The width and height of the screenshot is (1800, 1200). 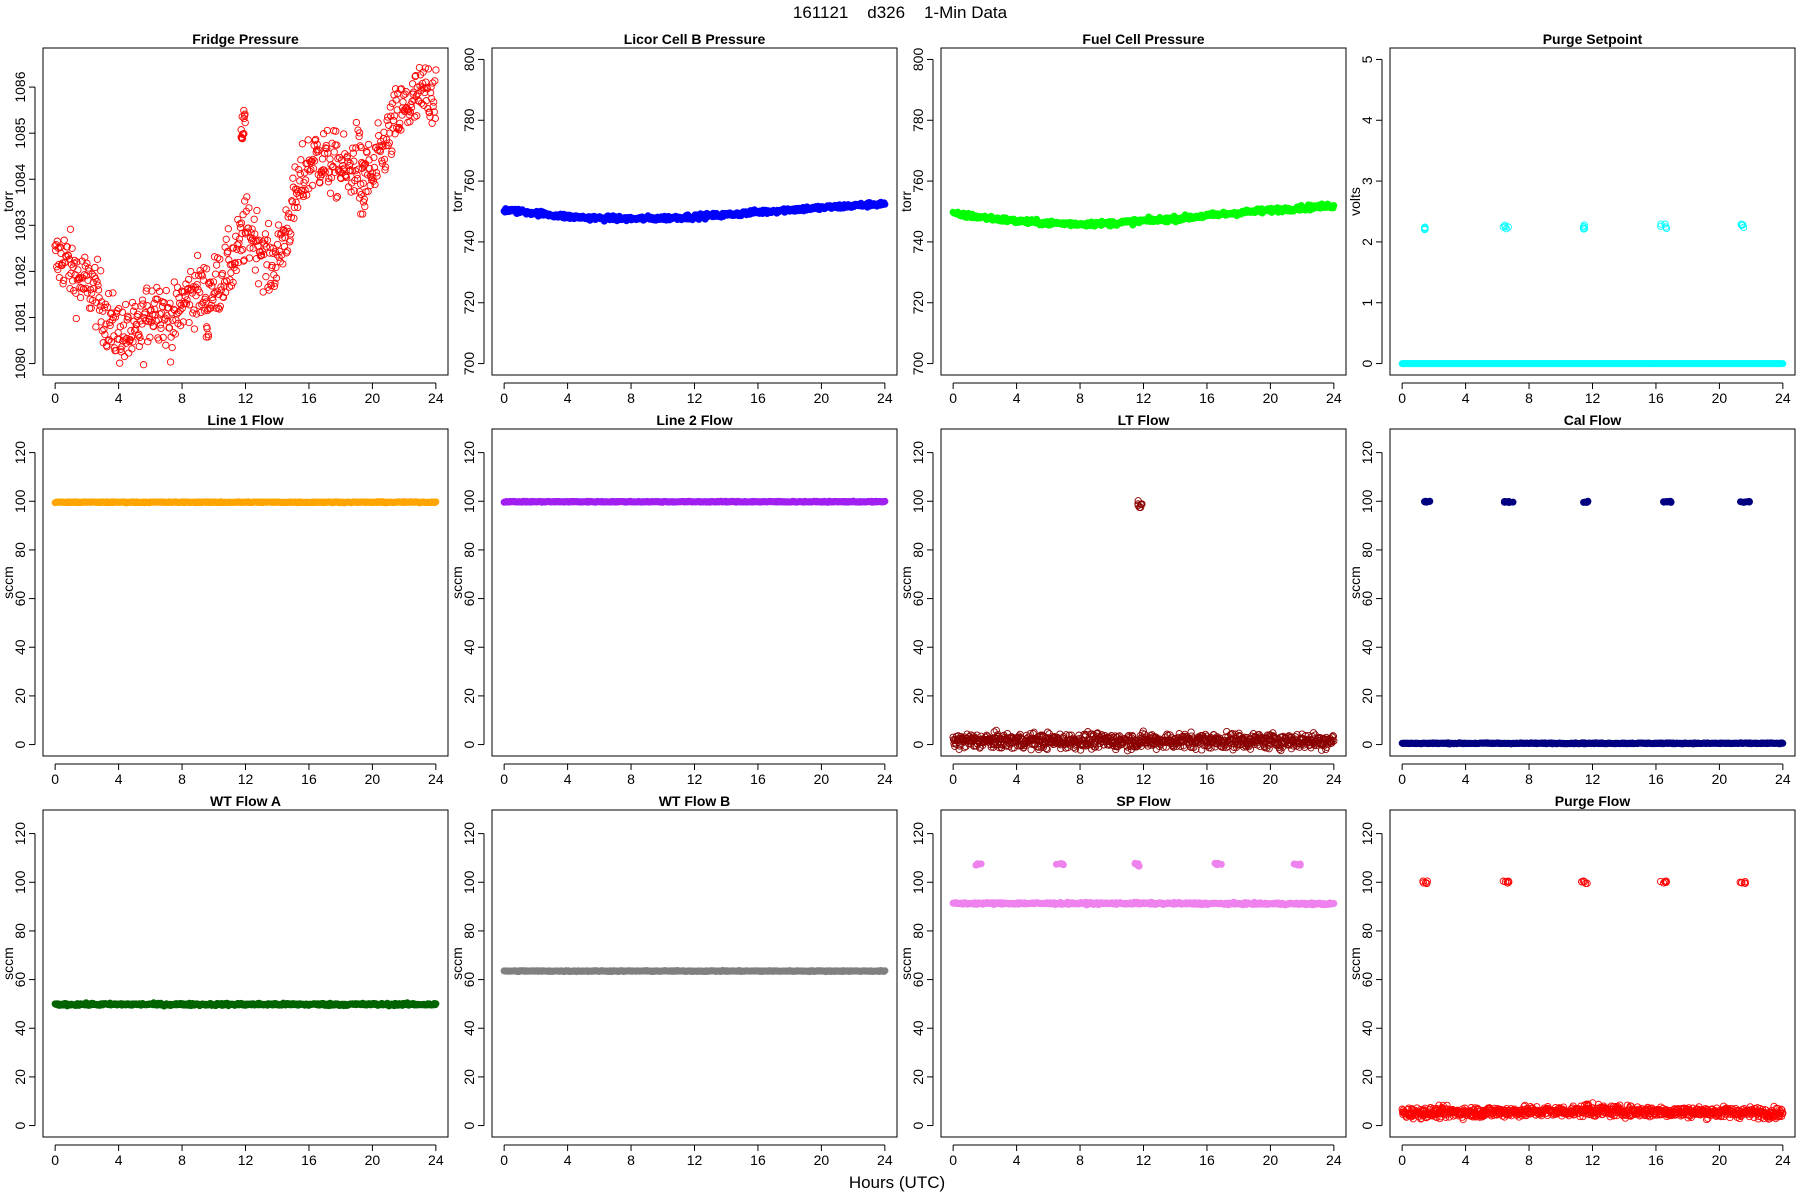 I want to click on panel-title: Licor Cell B Pressure, so click(x=695, y=39).